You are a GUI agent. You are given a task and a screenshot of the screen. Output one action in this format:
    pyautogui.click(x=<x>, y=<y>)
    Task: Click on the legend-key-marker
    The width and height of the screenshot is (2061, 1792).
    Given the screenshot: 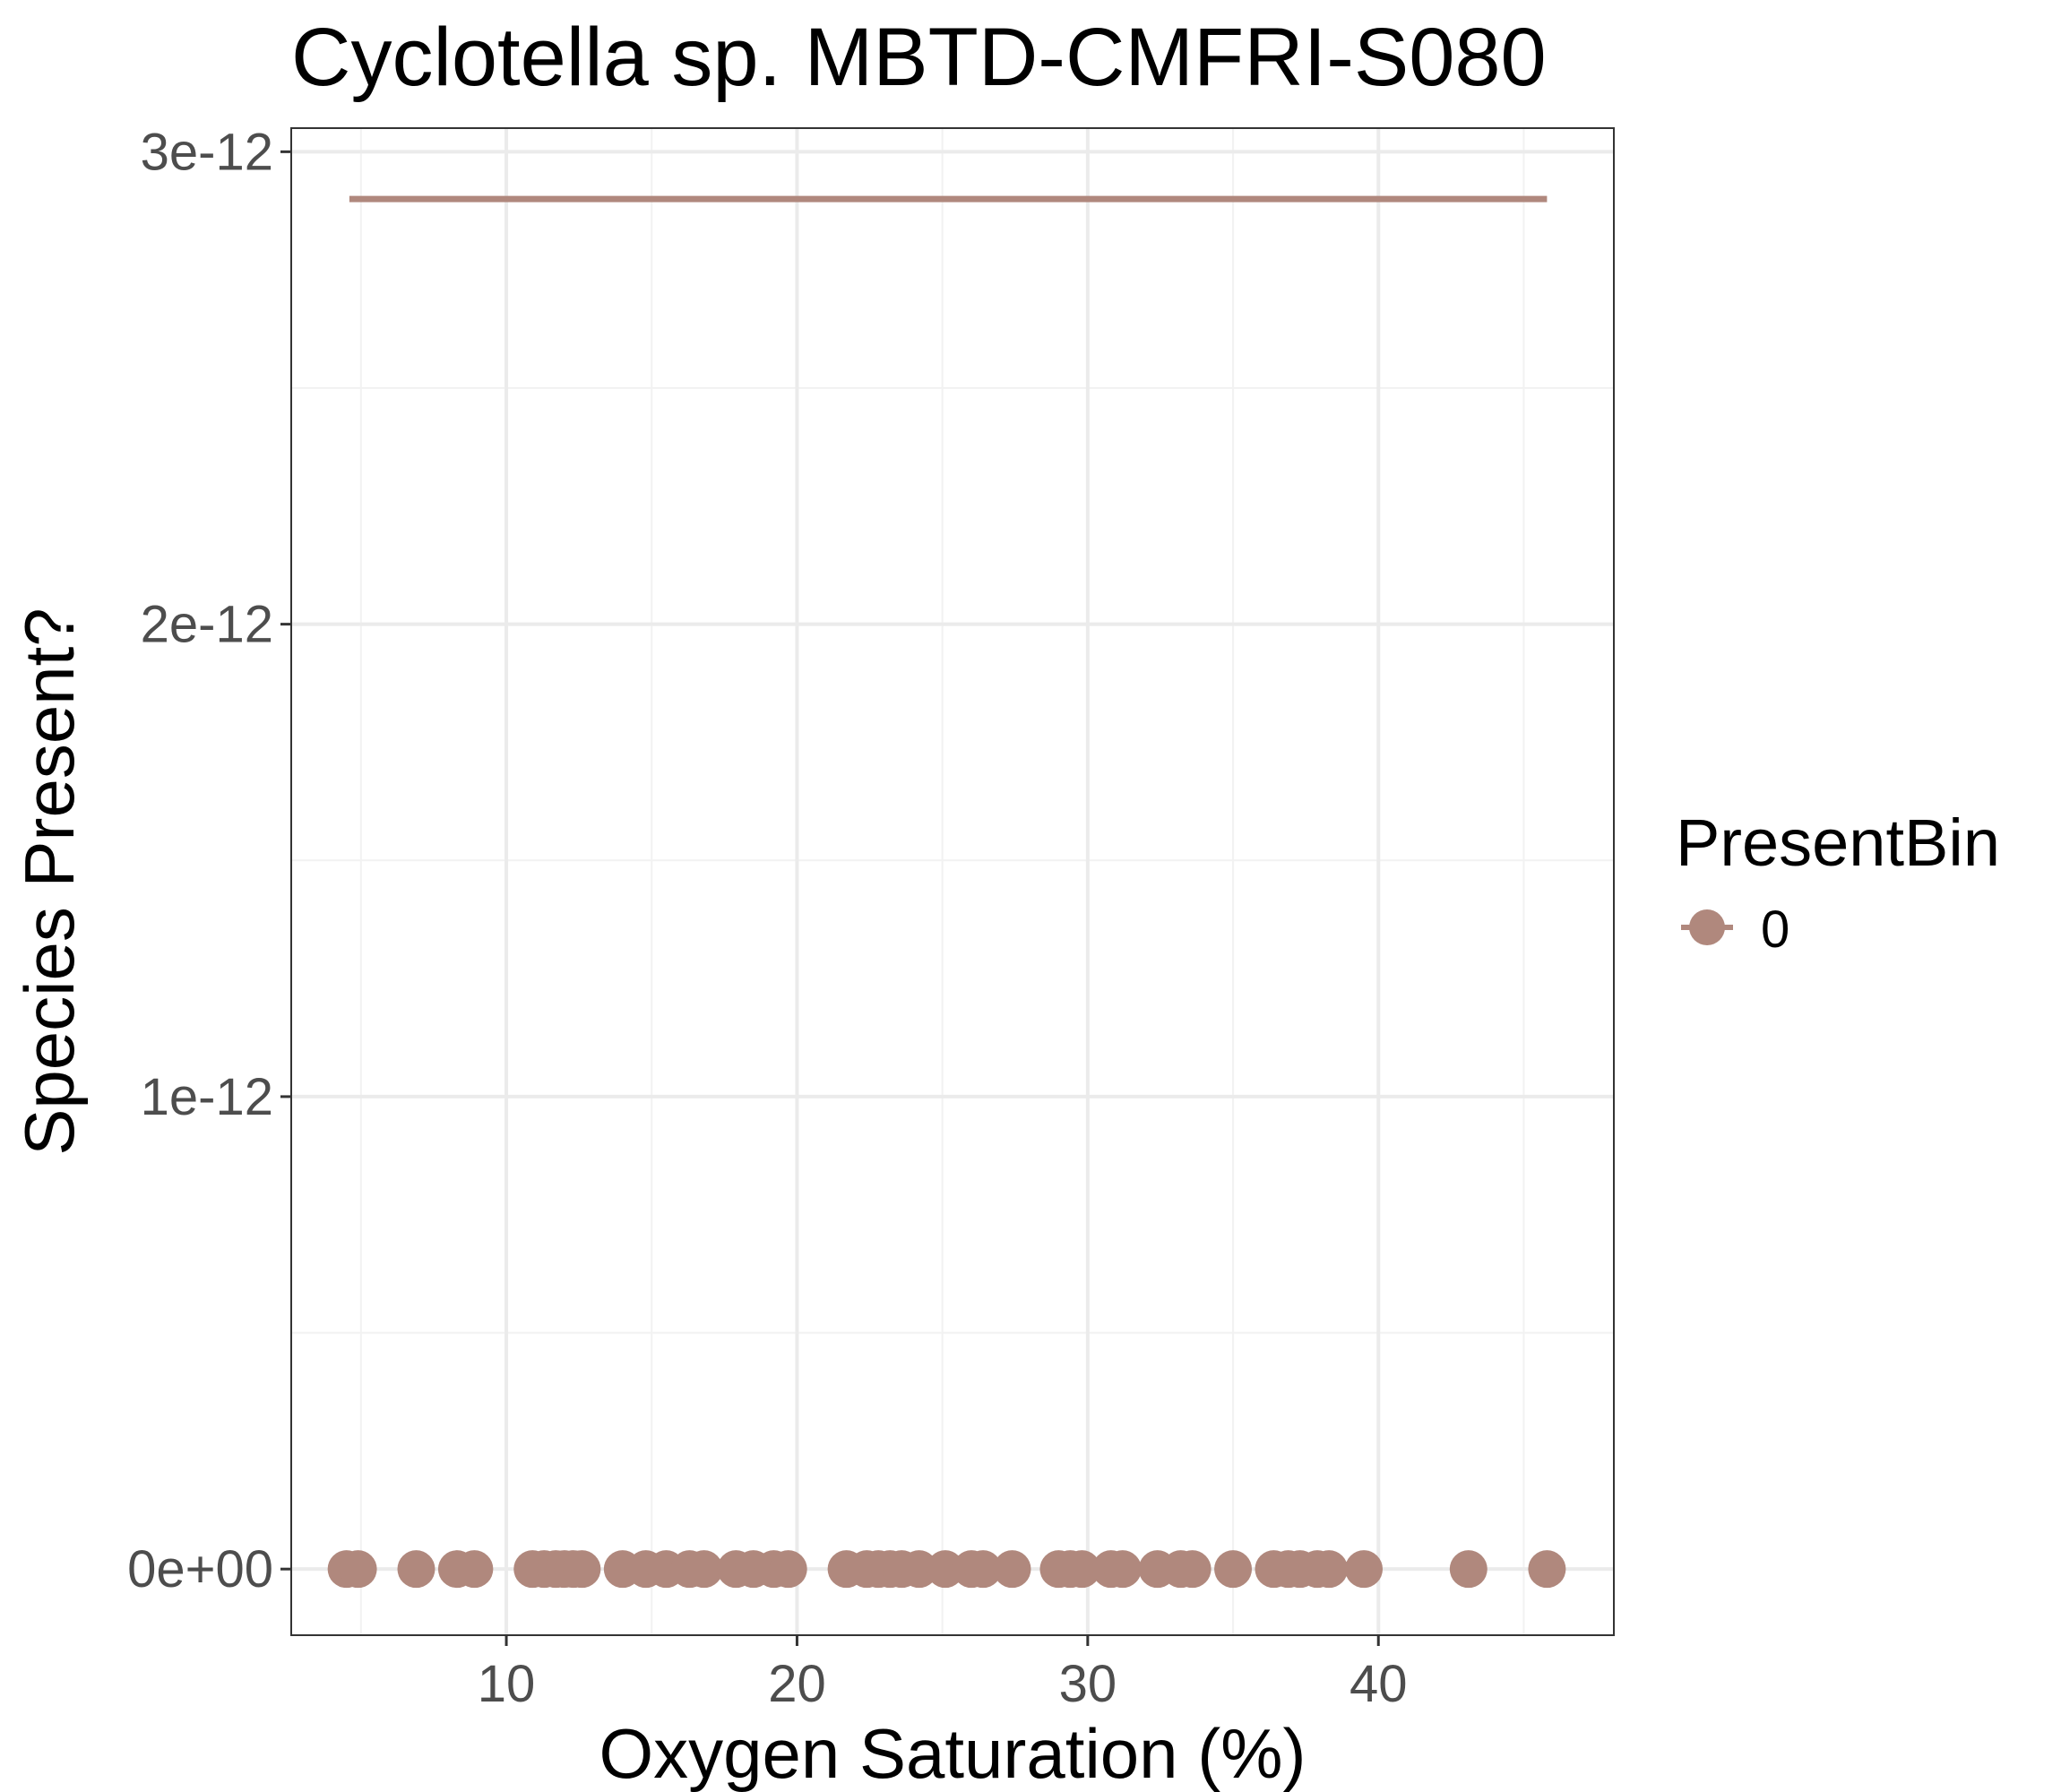 What is the action you would take?
    pyautogui.click(x=1707, y=927)
    